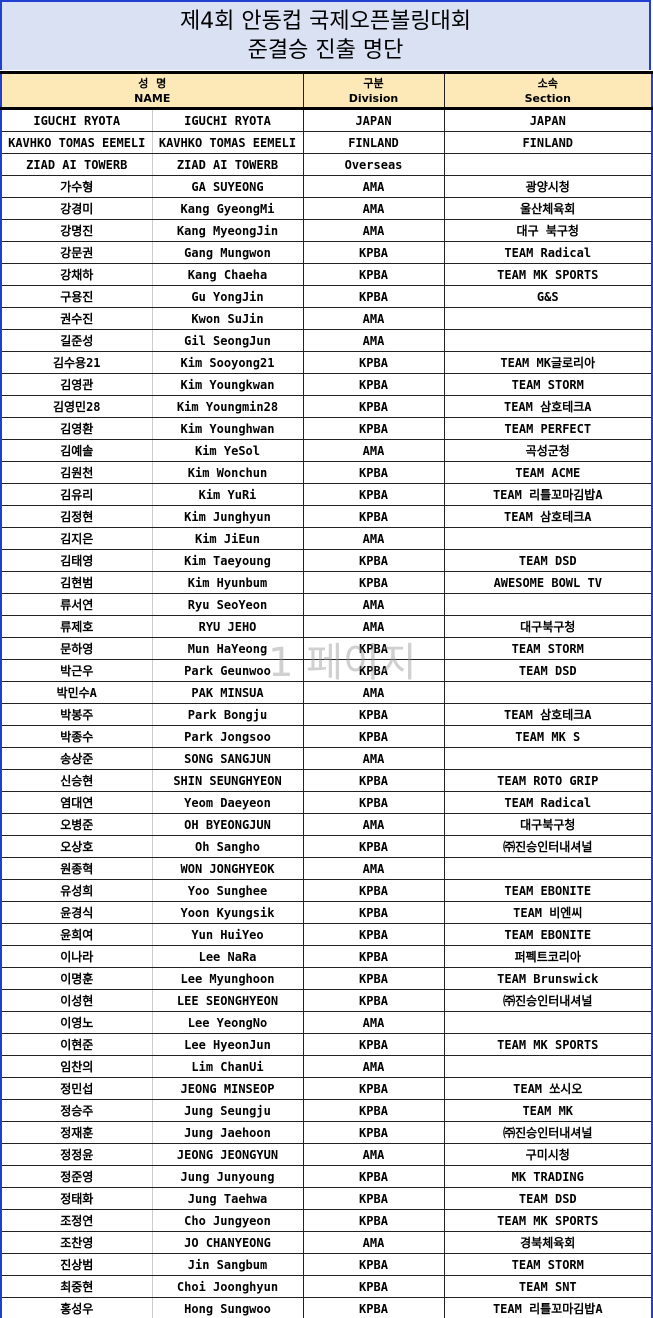 The image size is (653, 1318). What do you see at coordinates (326, 890) in the screenshot?
I see `table-row: 유성희 Yoo Sunghee KPBA TEAM EBONITE` at bounding box center [326, 890].